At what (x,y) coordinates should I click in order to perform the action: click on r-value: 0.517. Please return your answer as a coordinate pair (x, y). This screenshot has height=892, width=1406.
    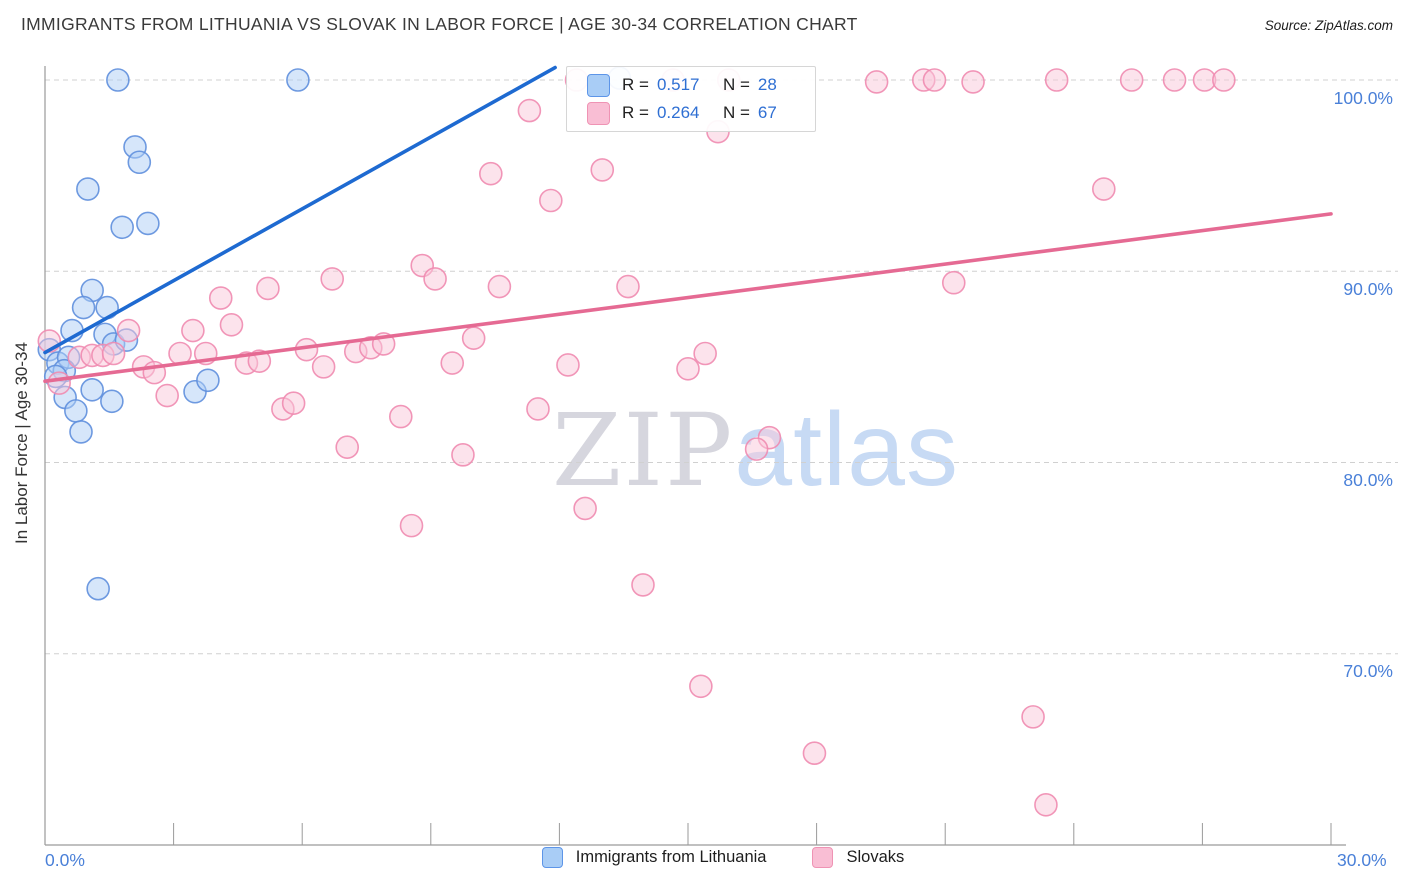
    Looking at the image, I should click on (678, 84).